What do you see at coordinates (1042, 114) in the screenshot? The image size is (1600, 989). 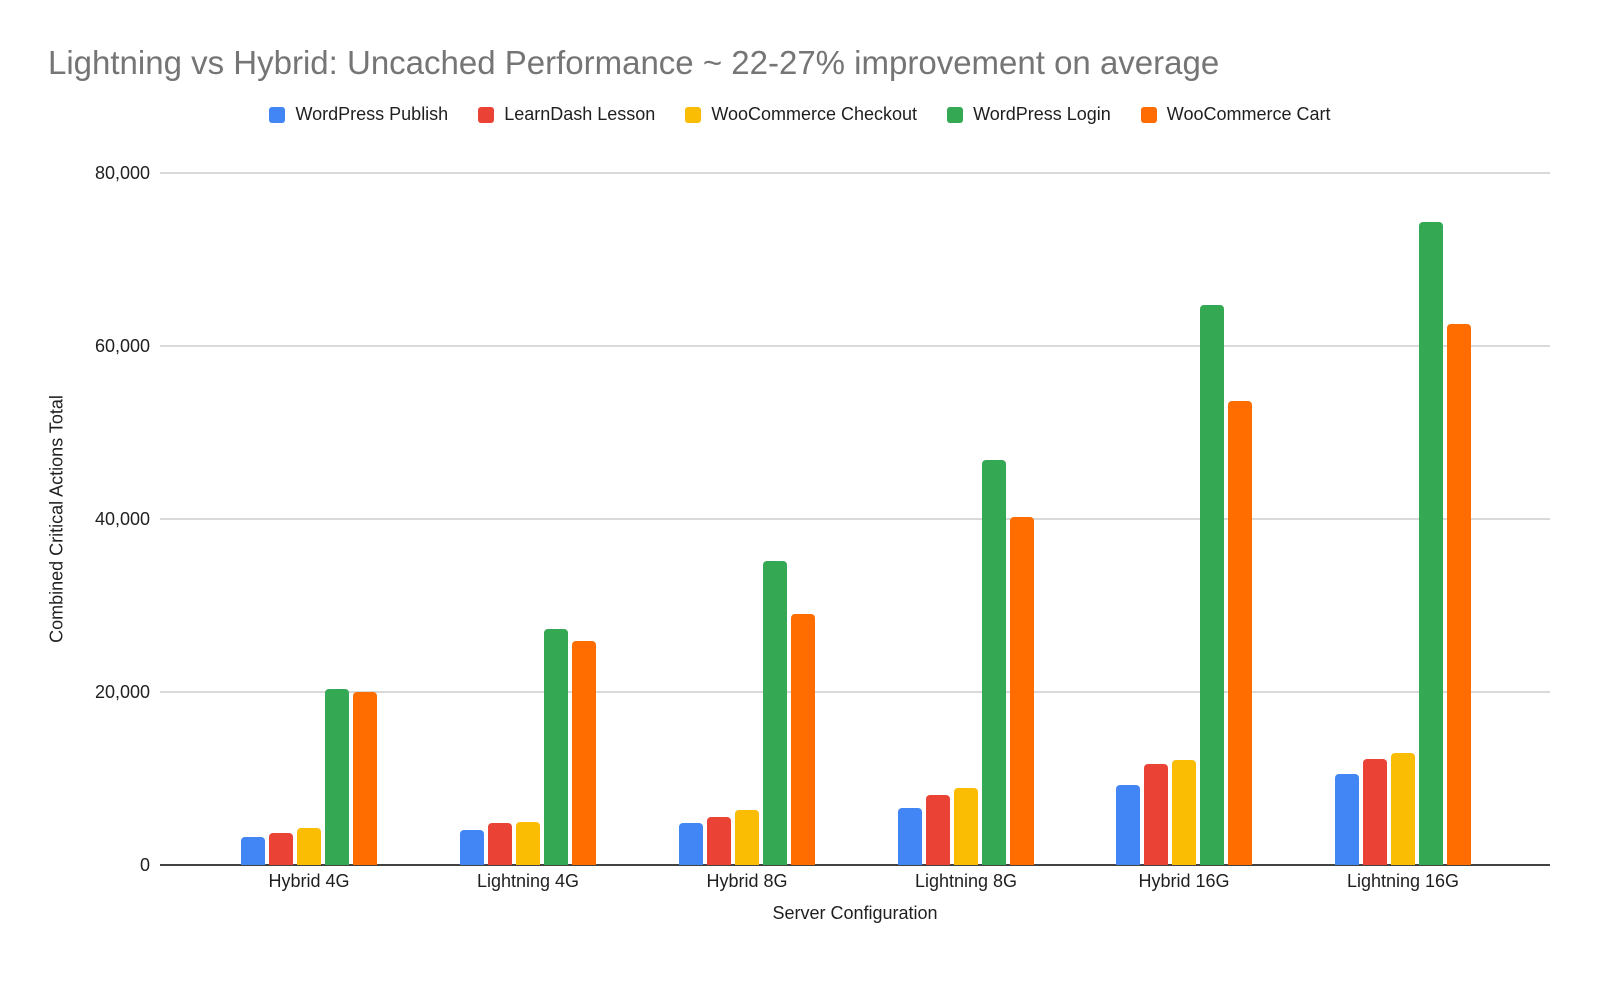 I see `legend-label: WordPress Login` at bounding box center [1042, 114].